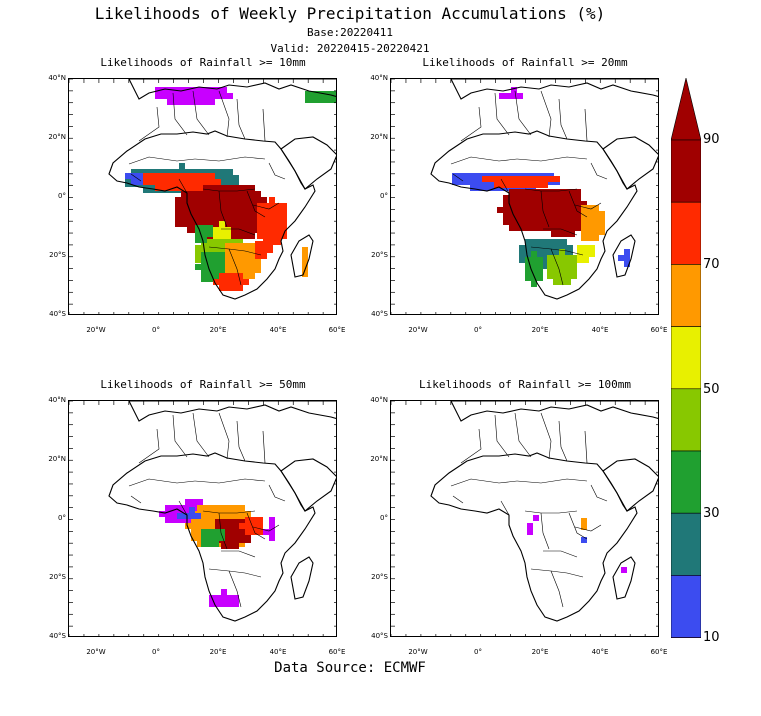 The height and width of the screenshot is (716, 761). What do you see at coordinates (96, 330) in the screenshot?
I see `lon-tick-label: 20°W` at bounding box center [96, 330].